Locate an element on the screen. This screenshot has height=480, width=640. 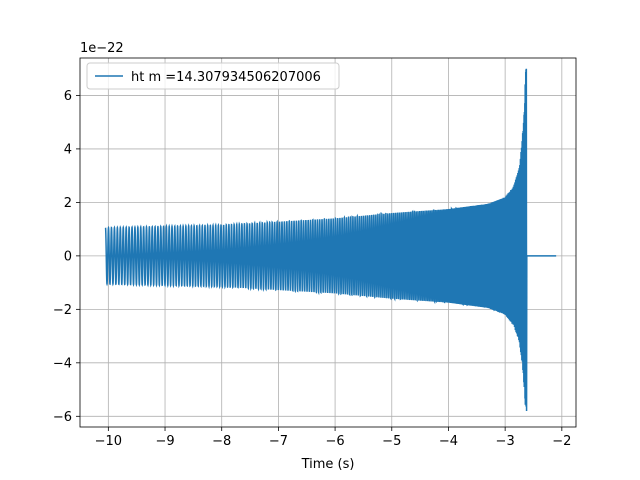
y-tick-label: −4 is located at coordinates (62, 363).